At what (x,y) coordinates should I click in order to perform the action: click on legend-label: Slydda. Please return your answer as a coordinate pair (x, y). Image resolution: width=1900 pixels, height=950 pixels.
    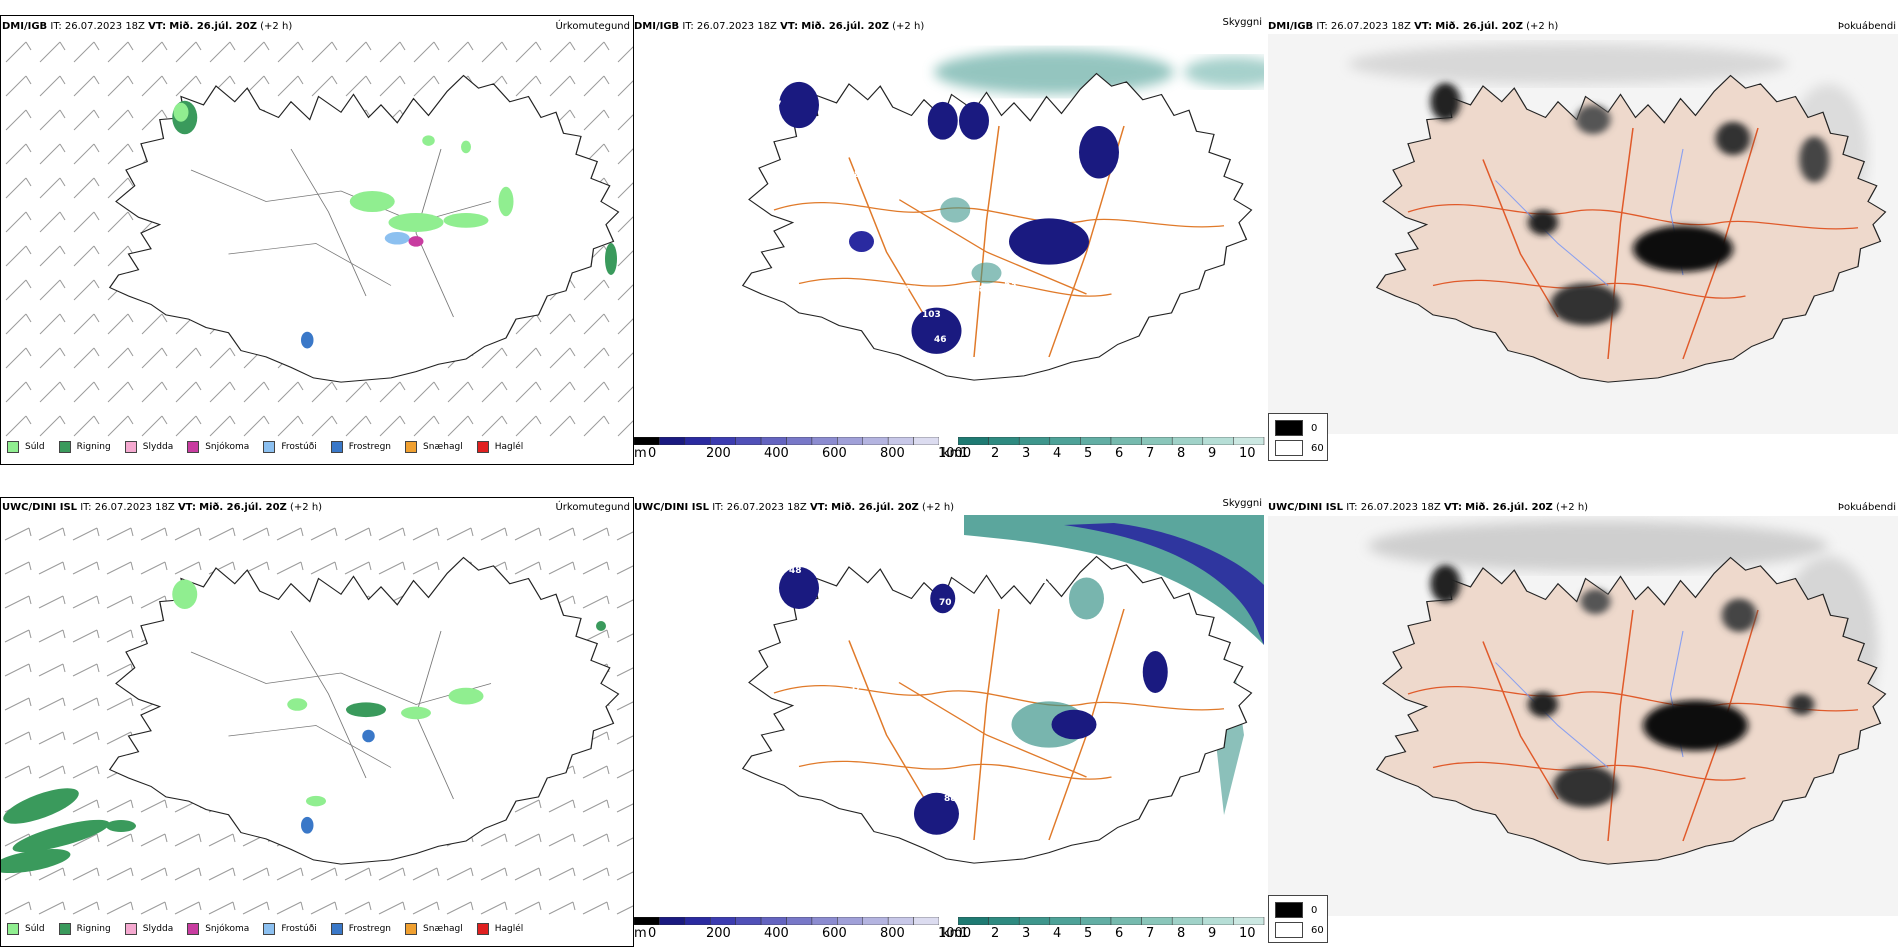
    Looking at the image, I should click on (158, 929).